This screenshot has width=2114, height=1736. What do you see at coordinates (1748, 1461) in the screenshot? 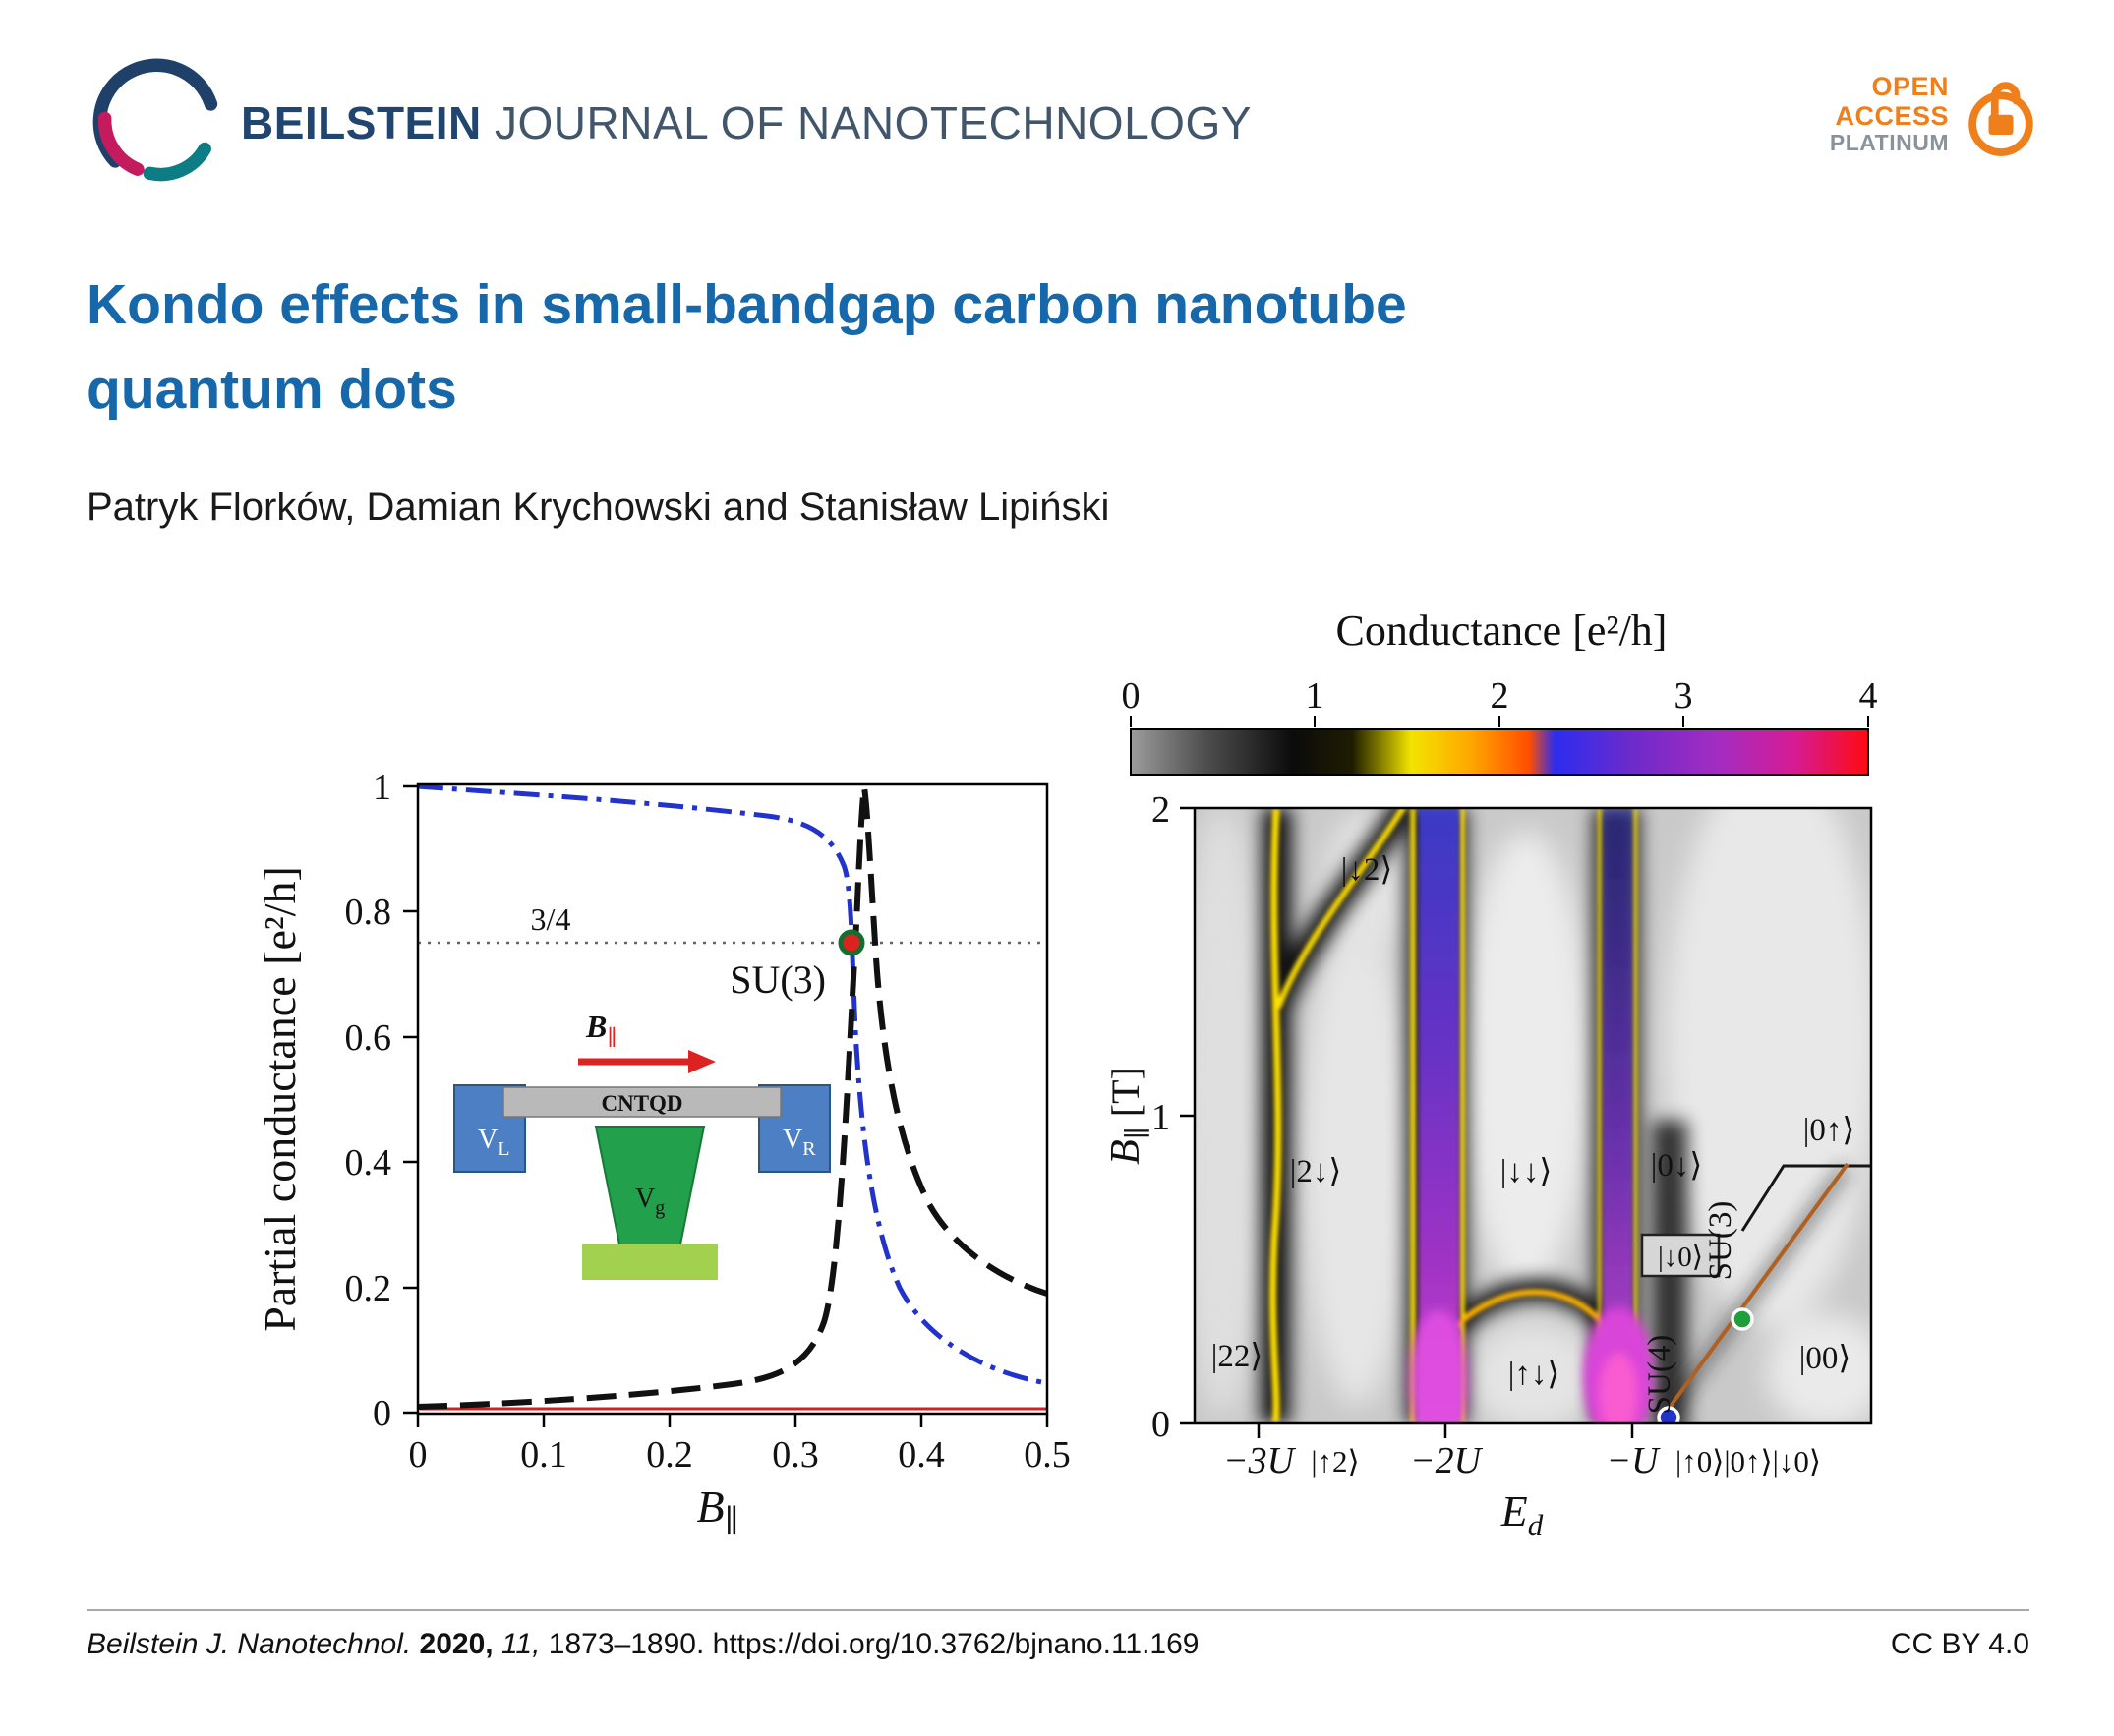
I see `axis-annotation-right-group: |↑0⟩|0↑⟩|↓0⟩` at bounding box center [1748, 1461].